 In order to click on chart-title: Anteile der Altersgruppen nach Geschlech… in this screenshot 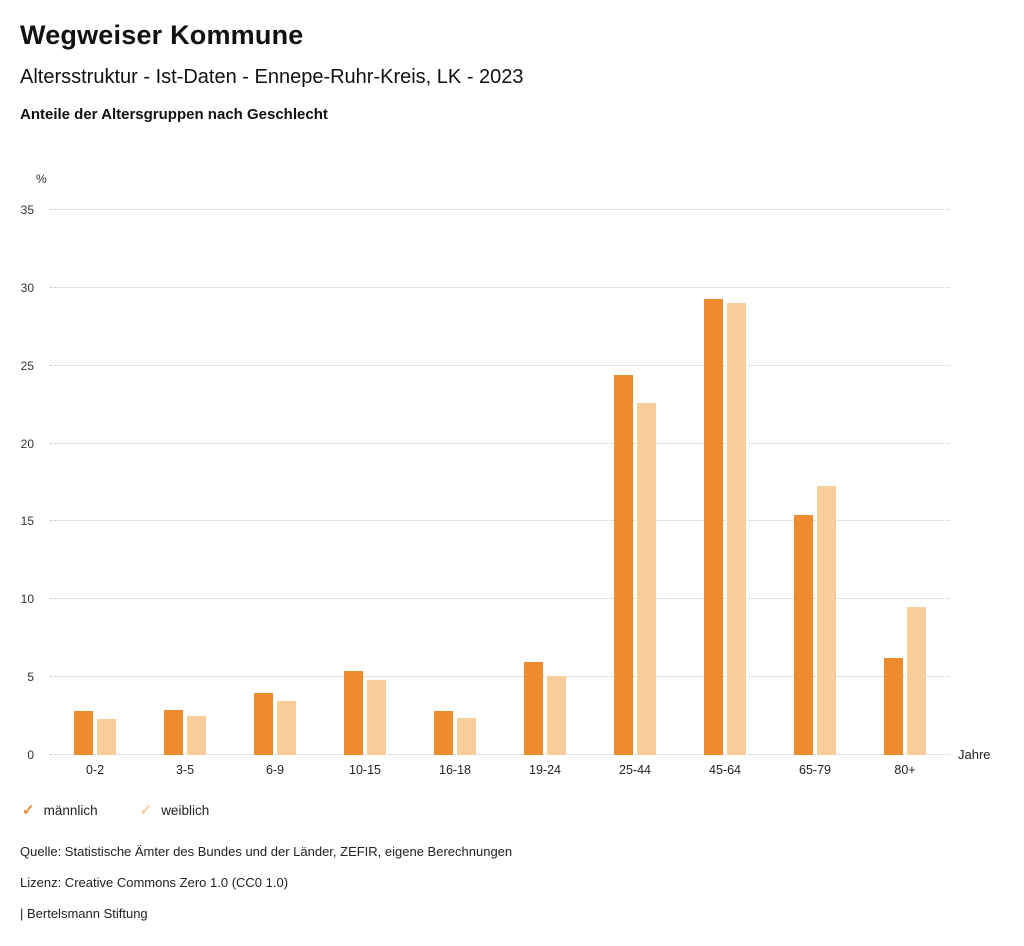, I will do `click(174, 114)`.